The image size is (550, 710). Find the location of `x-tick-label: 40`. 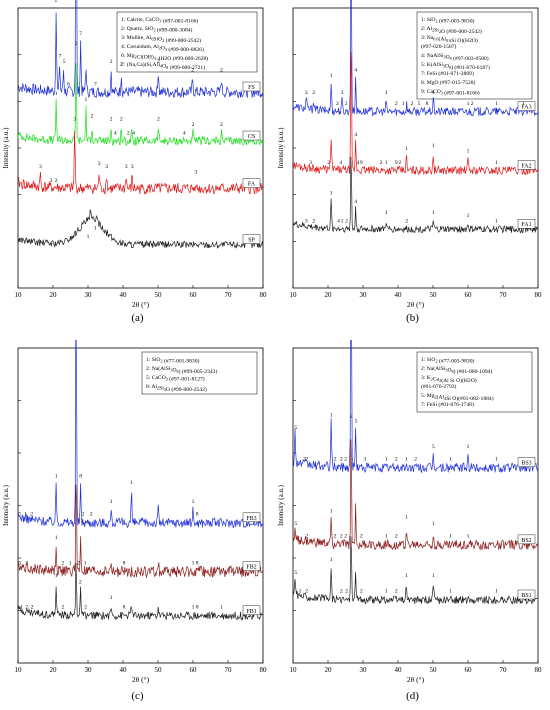

x-tick-label: 40 is located at coordinates (399, 670).